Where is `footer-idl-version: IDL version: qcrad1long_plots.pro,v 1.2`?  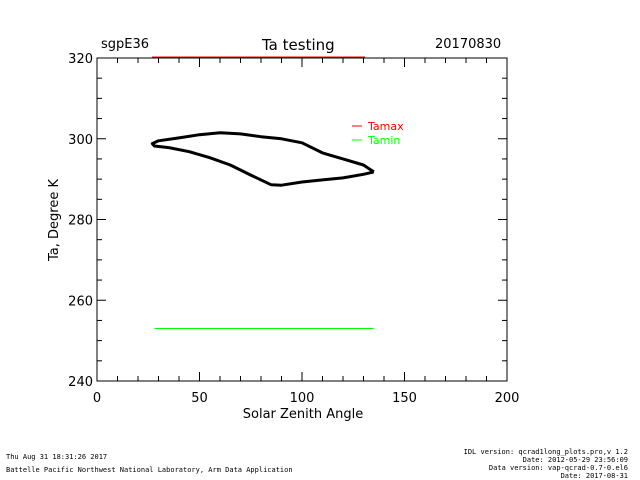
footer-idl-version: IDL version: qcrad1long_plots.pro,v 1.2 is located at coordinates (545, 452).